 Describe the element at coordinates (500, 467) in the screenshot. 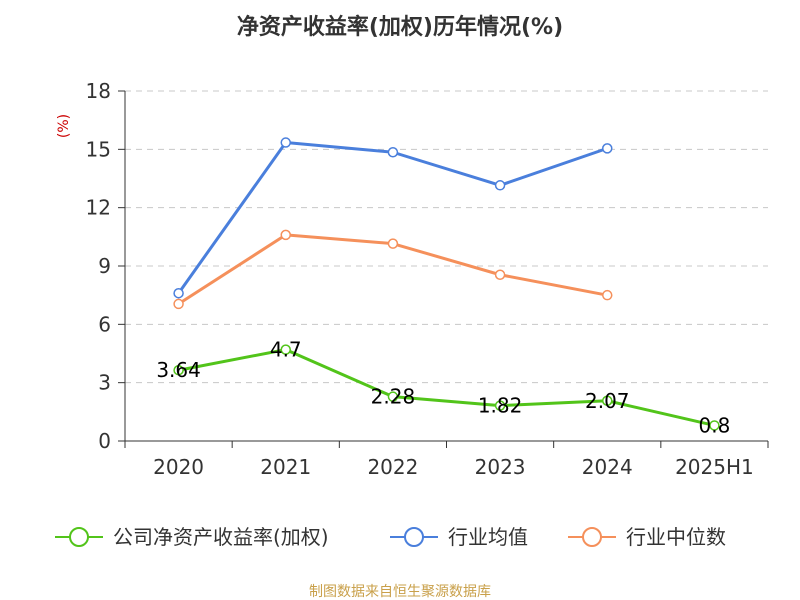

I see `x-tick-label: 2023` at that location.